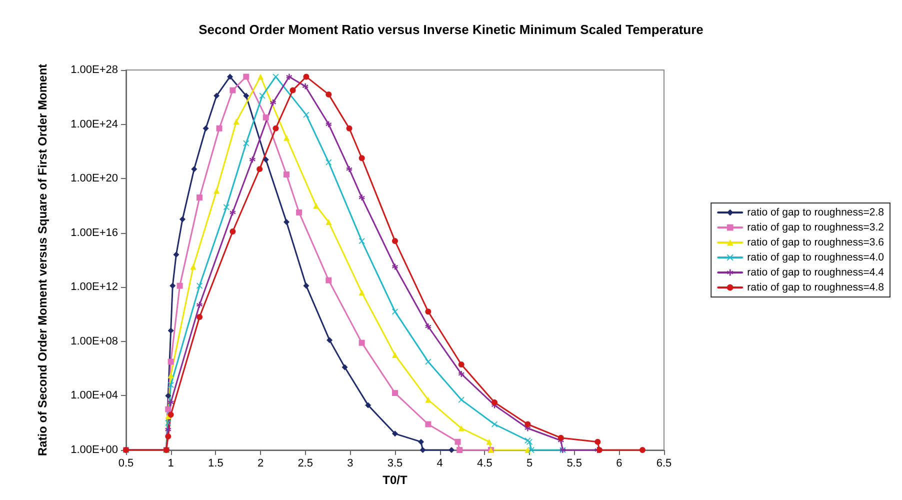  Describe the element at coordinates (216, 464) in the screenshot. I see `x-tick-label: 1.5` at that location.